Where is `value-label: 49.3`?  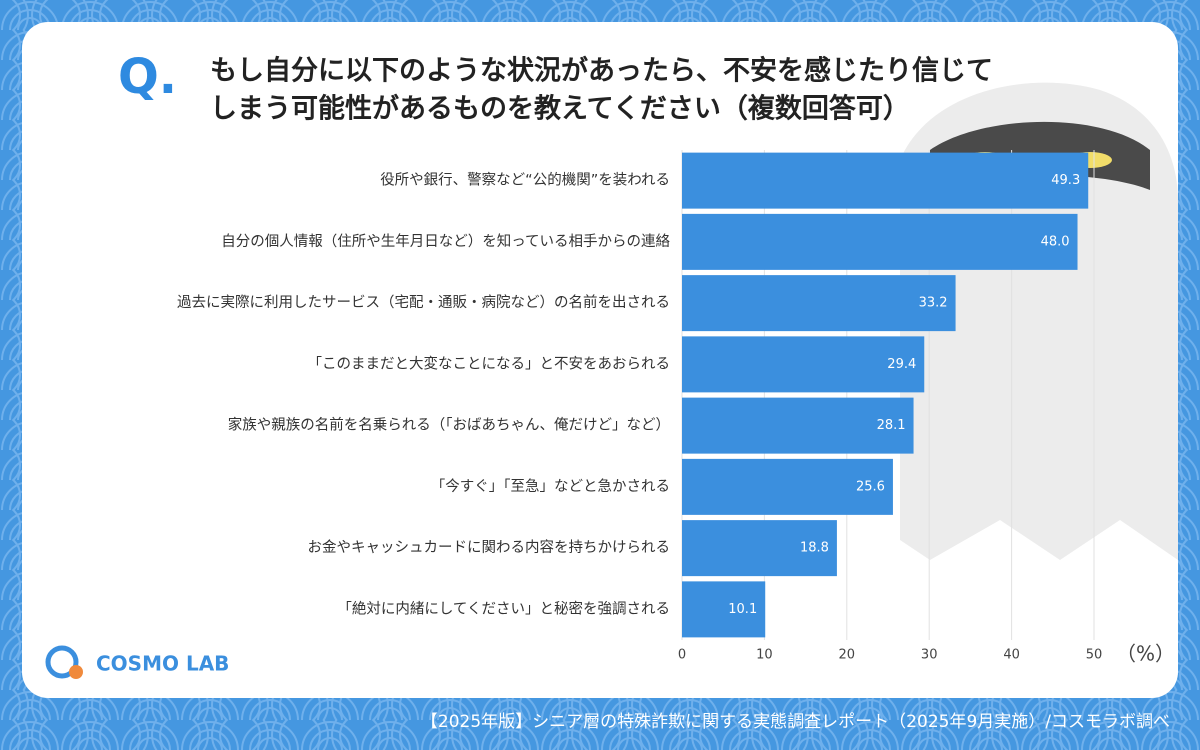 value-label: 49.3 is located at coordinates (1065, 180).